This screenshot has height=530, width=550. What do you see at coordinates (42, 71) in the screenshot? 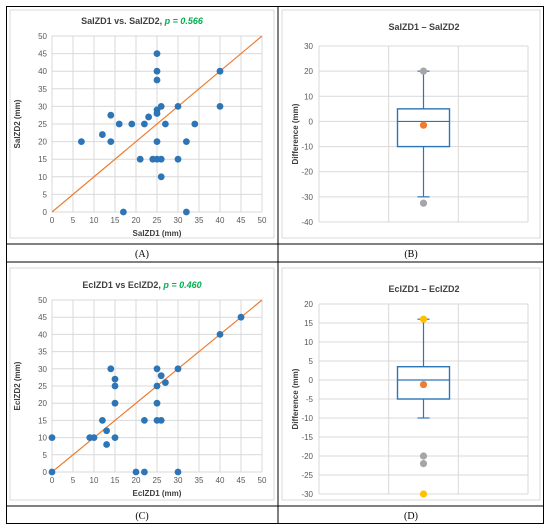
I see `y-tick-label: 40` at bounding box center [42, 71].